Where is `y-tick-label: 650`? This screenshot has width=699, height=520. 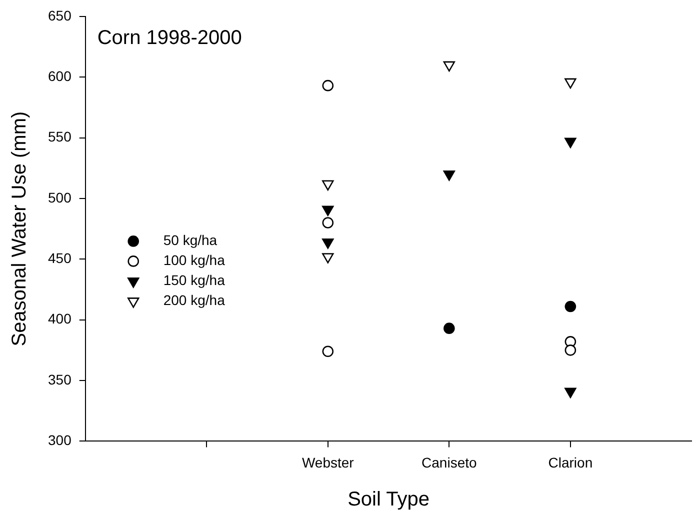
y-tick-label: 650 is located at coordinates (60, 15).